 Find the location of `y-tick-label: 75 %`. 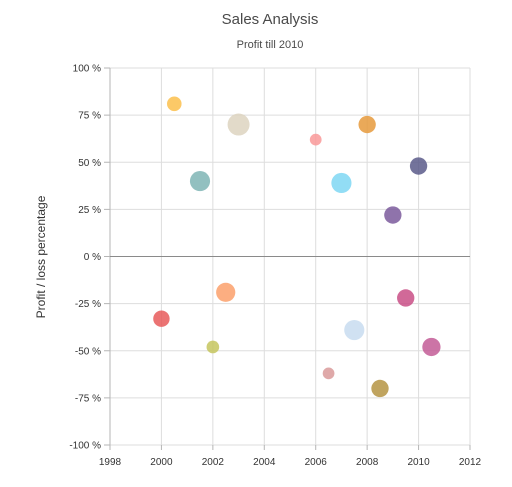

y-tick-label: 75 % is located at coordinates (89, 116).